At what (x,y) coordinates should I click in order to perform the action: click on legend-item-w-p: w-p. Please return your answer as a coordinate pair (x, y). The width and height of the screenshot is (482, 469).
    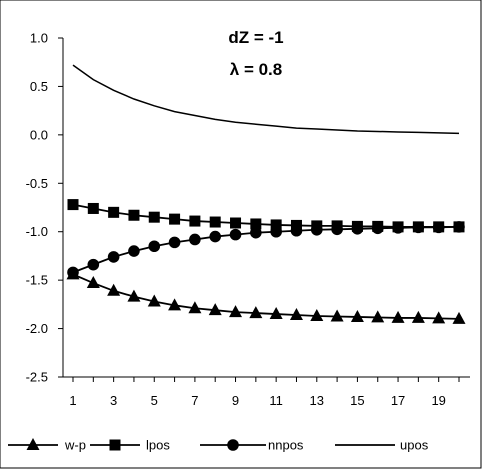
    Looking at the image, I should click on (47, 445).